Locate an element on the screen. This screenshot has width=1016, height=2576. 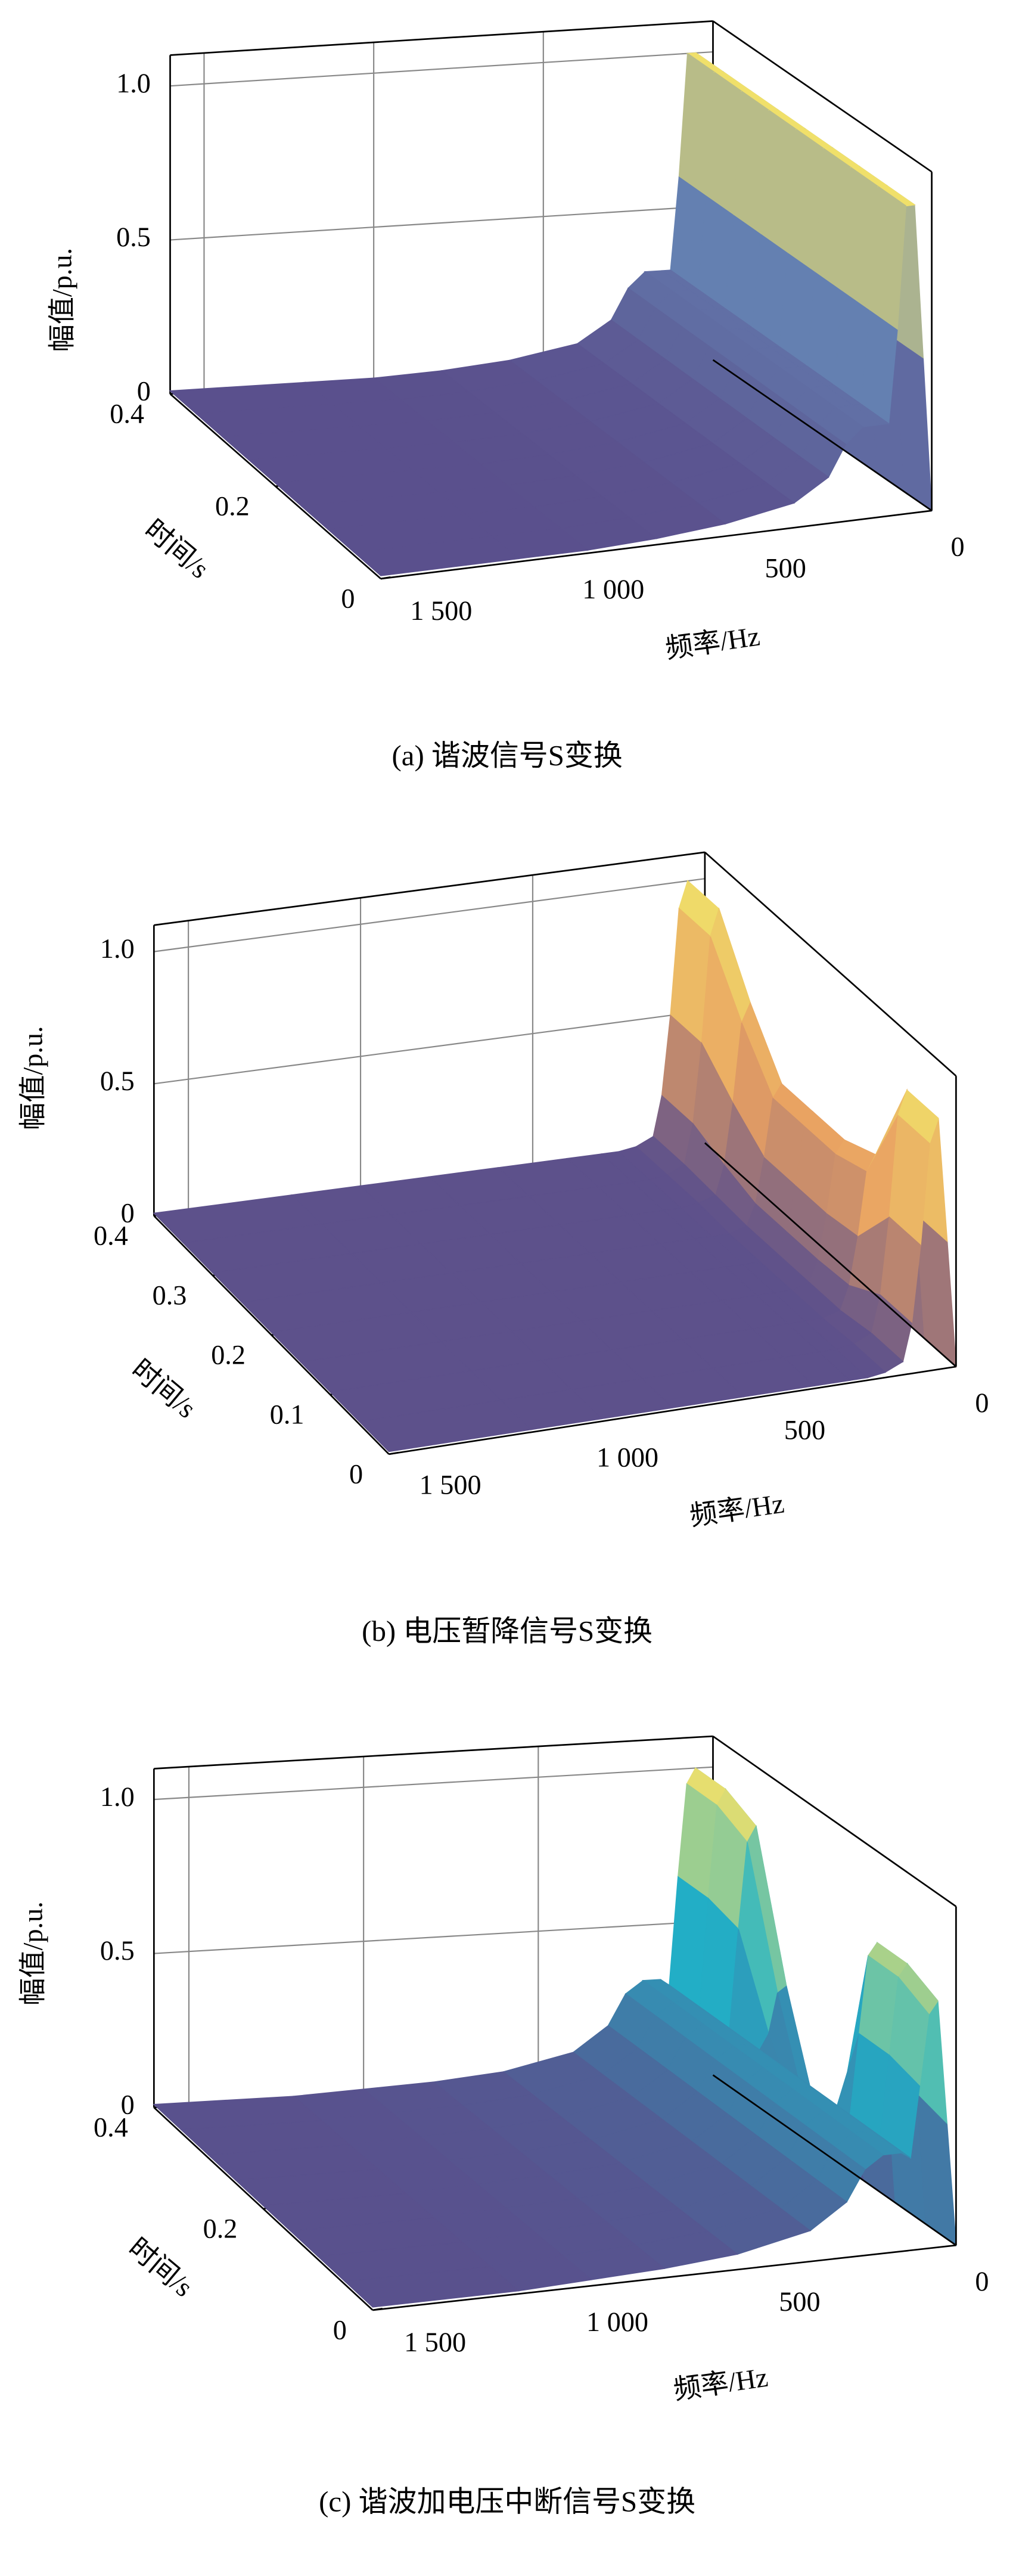
caption: (b) 电压暂降信号S变换 is located at coordinates (507, 1631).